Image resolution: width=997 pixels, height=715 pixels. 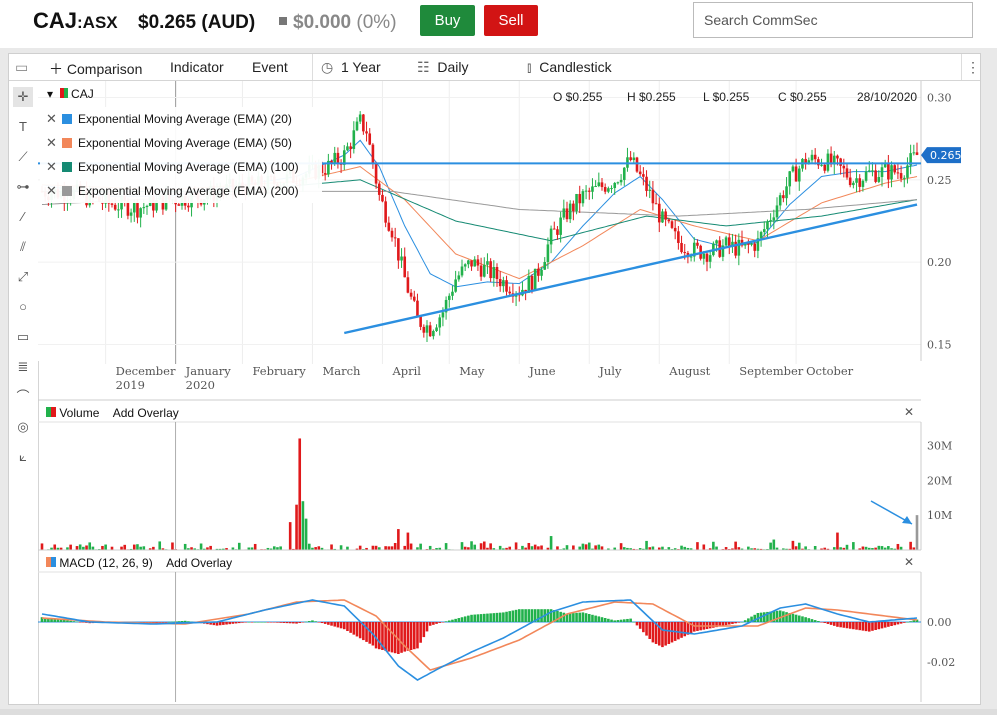 What do you see at coordinates (23, 246) in the screenshot?
I see `trend-channel-icon: ⫽` at bounding box center [23, 246].